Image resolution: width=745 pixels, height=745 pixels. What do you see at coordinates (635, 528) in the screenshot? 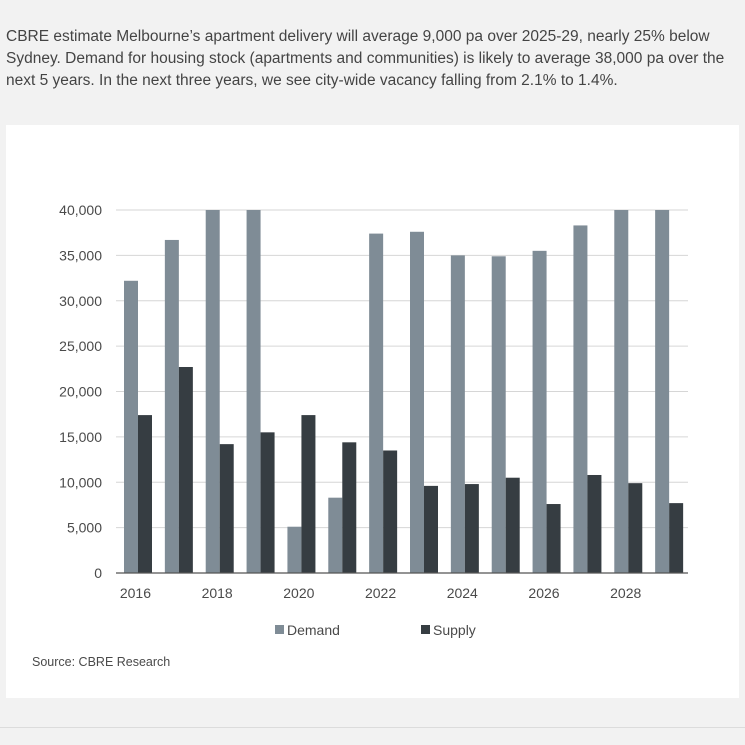
I see `bar-supply-2028` at bounding box center [635, 528].